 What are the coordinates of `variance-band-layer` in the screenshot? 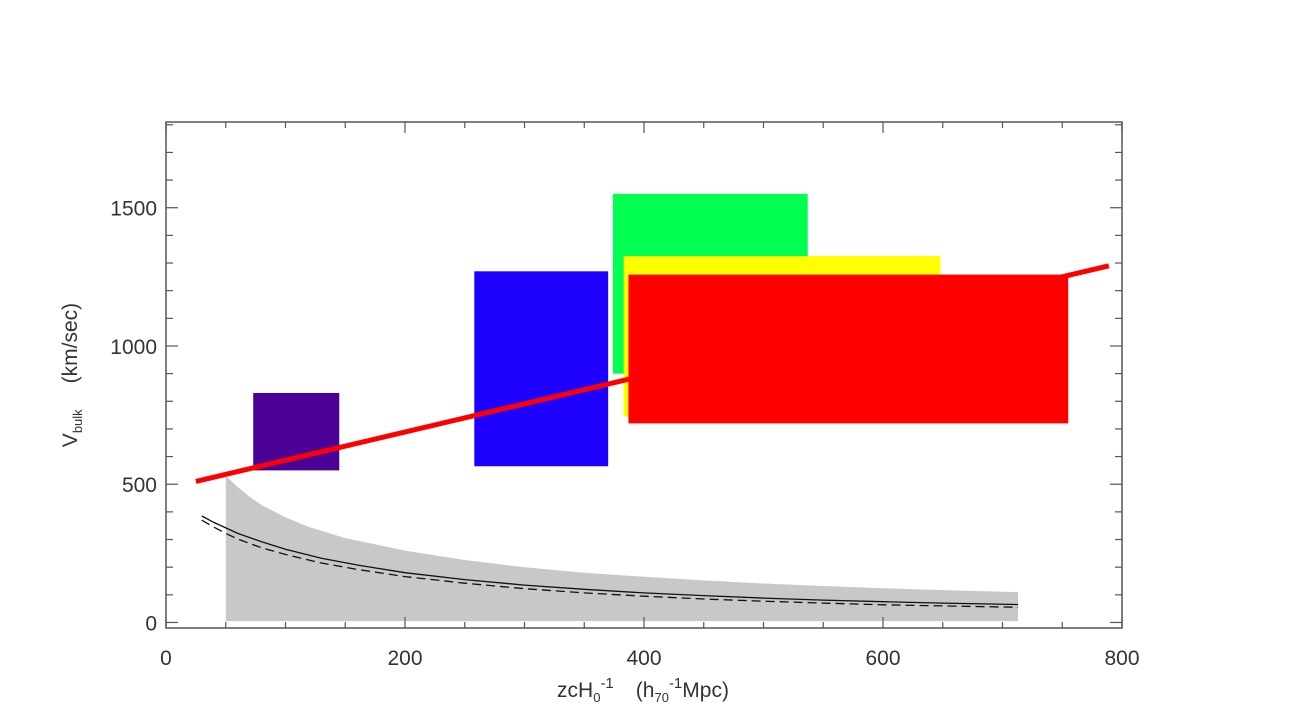 It's located at (622, 548).